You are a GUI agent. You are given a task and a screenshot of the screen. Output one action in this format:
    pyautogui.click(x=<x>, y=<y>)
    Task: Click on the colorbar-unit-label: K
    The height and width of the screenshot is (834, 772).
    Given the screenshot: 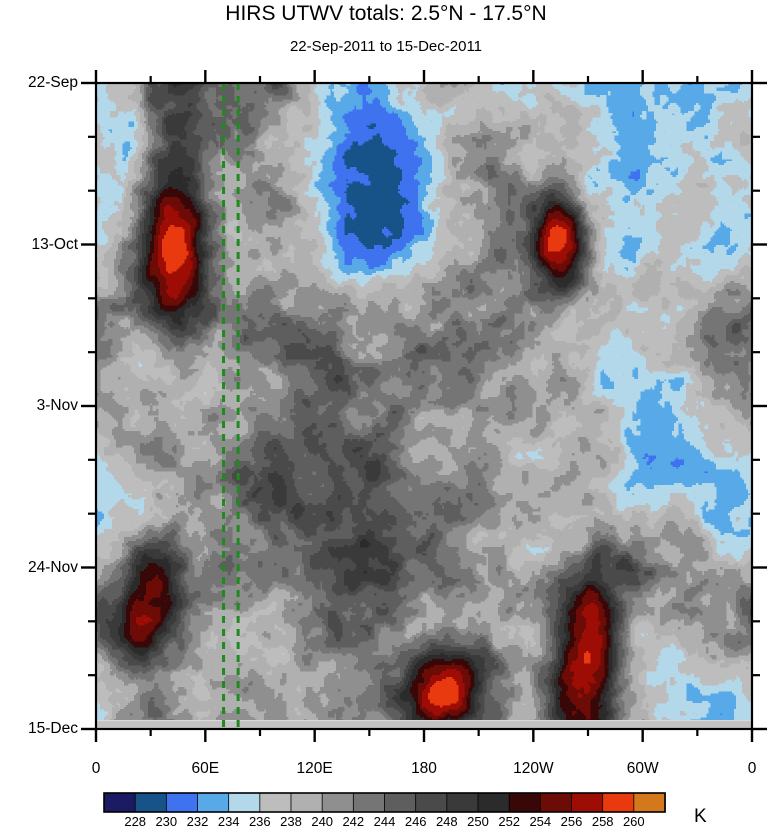 What is the action you would take?
    pyautogui.click(x=700, y=816)
    